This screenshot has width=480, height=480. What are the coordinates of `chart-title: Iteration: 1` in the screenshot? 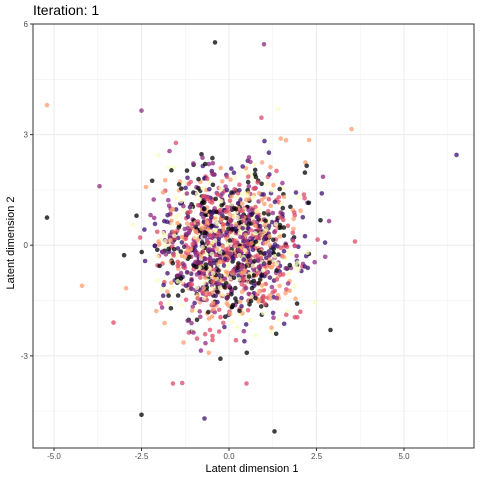 It's located at (66, 10).